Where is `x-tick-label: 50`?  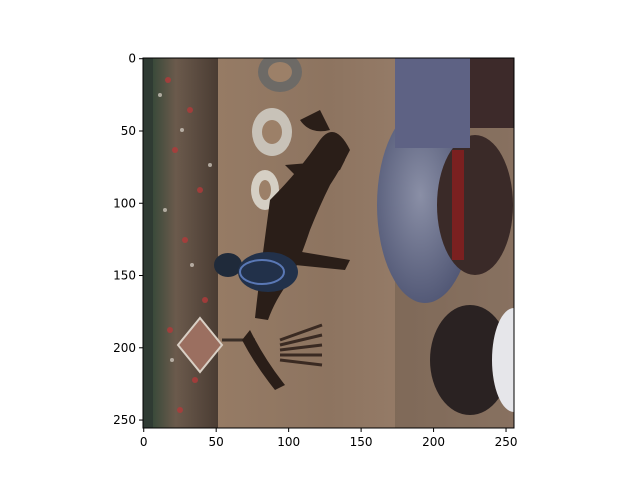
x-tick-label: 50 is located at coordinates (216, 442).